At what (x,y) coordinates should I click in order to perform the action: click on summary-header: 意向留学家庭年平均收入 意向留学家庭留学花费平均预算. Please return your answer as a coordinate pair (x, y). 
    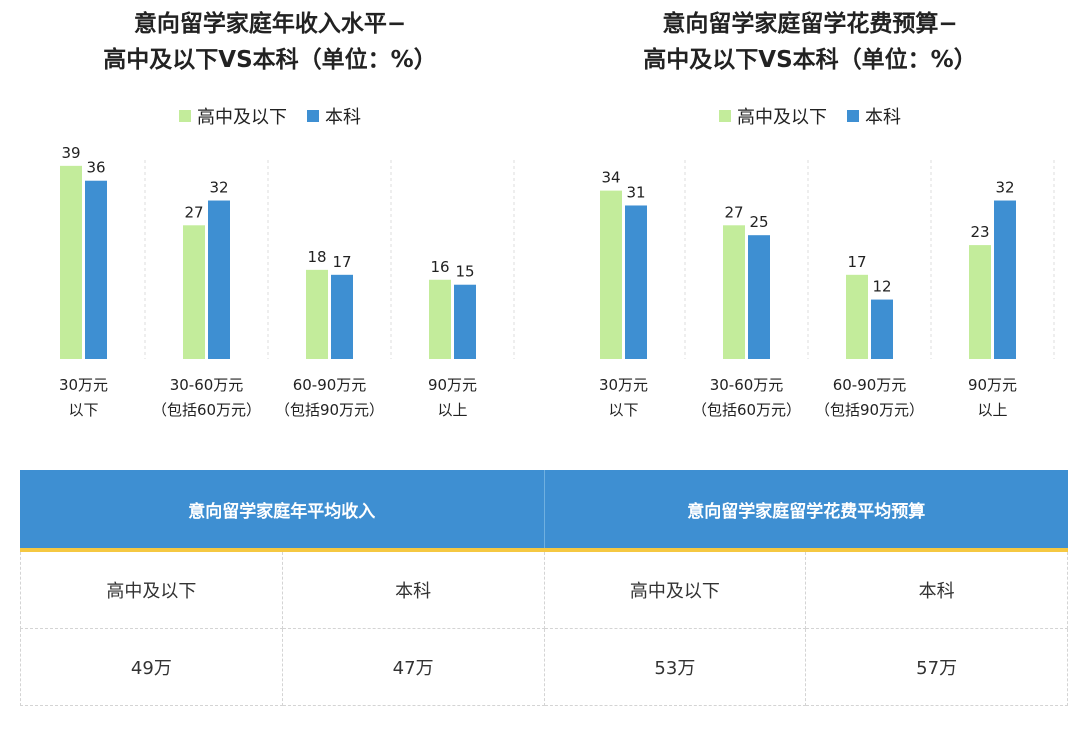
    Looking at the image, I should click on (544, 509).